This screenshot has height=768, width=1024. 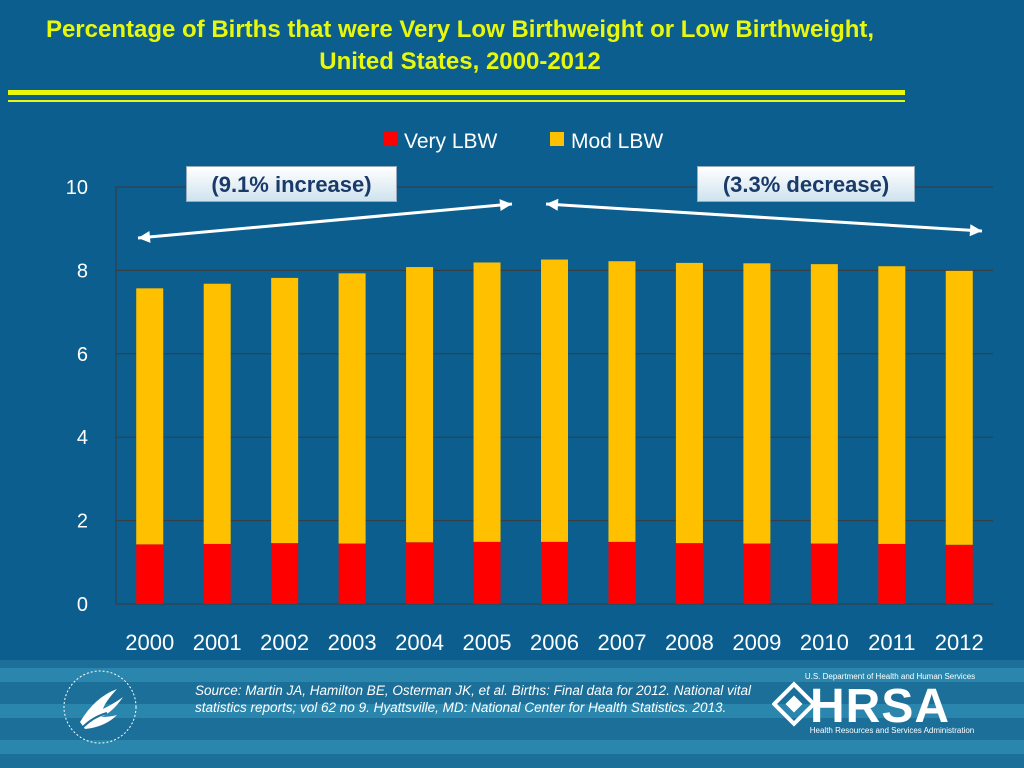 What do you see at coordinates (621, 642) in the screenshot?
I see `x-tick-label: 2007` at bounding box center [621, 642].